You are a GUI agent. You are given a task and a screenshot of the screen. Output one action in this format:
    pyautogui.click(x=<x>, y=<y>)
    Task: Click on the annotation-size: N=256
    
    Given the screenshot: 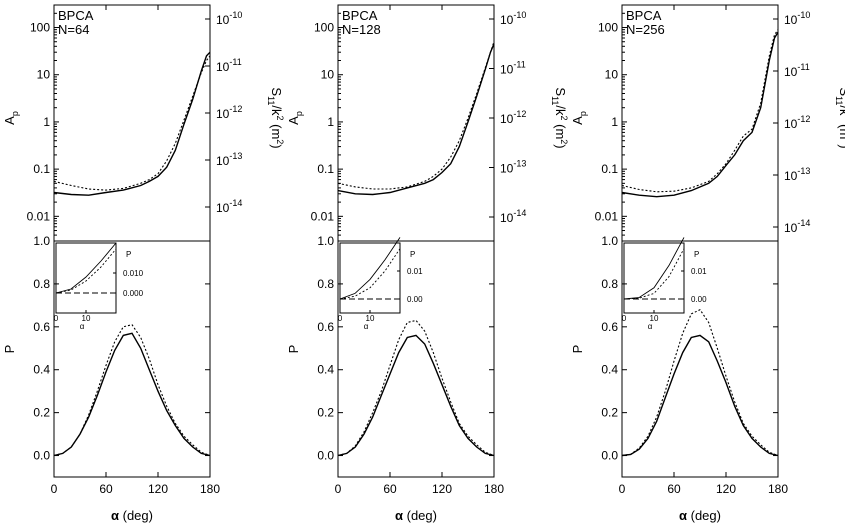 What is the action you would take?
    pyautogui.click(x=645, y=29)
    